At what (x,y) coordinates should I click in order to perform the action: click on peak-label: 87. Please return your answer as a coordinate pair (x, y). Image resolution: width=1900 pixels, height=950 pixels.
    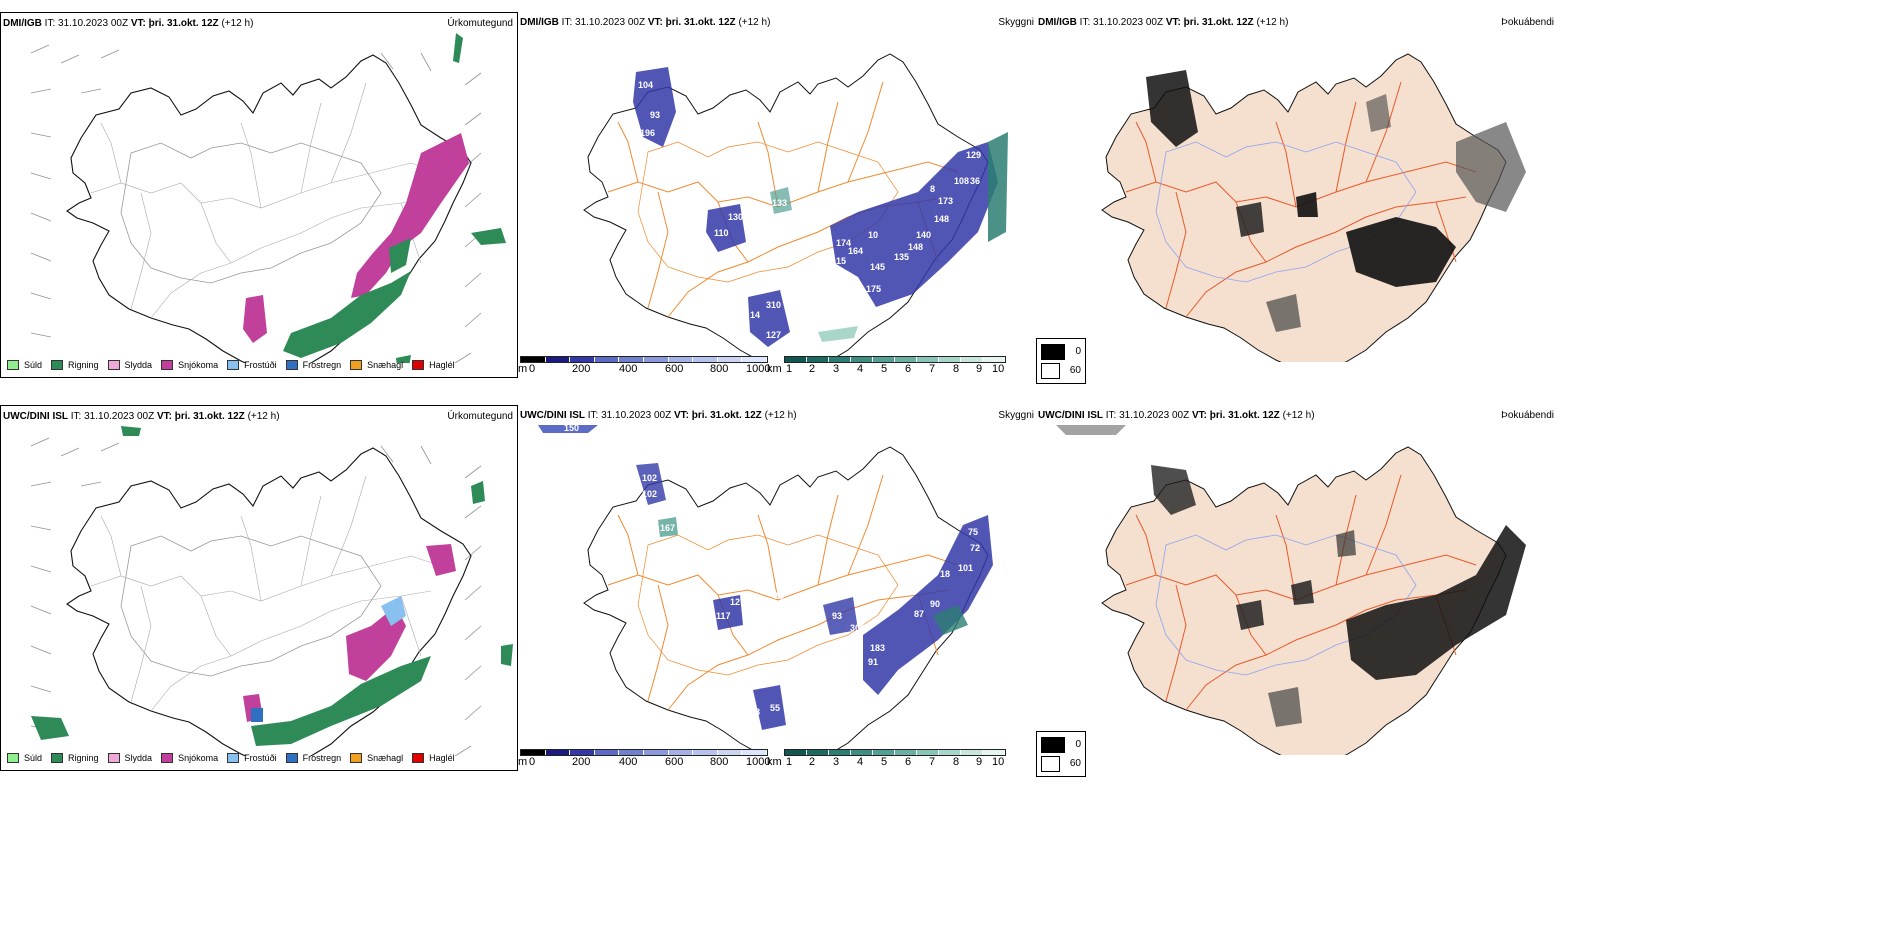
    Looking at the image, I should click on (919, 614).